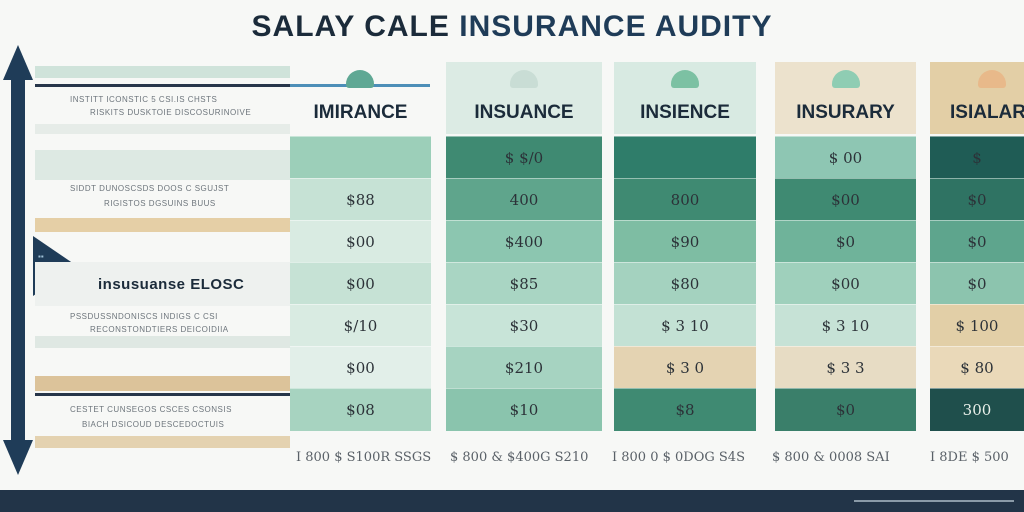  I want to click on footer-bar, so click(512, 501).